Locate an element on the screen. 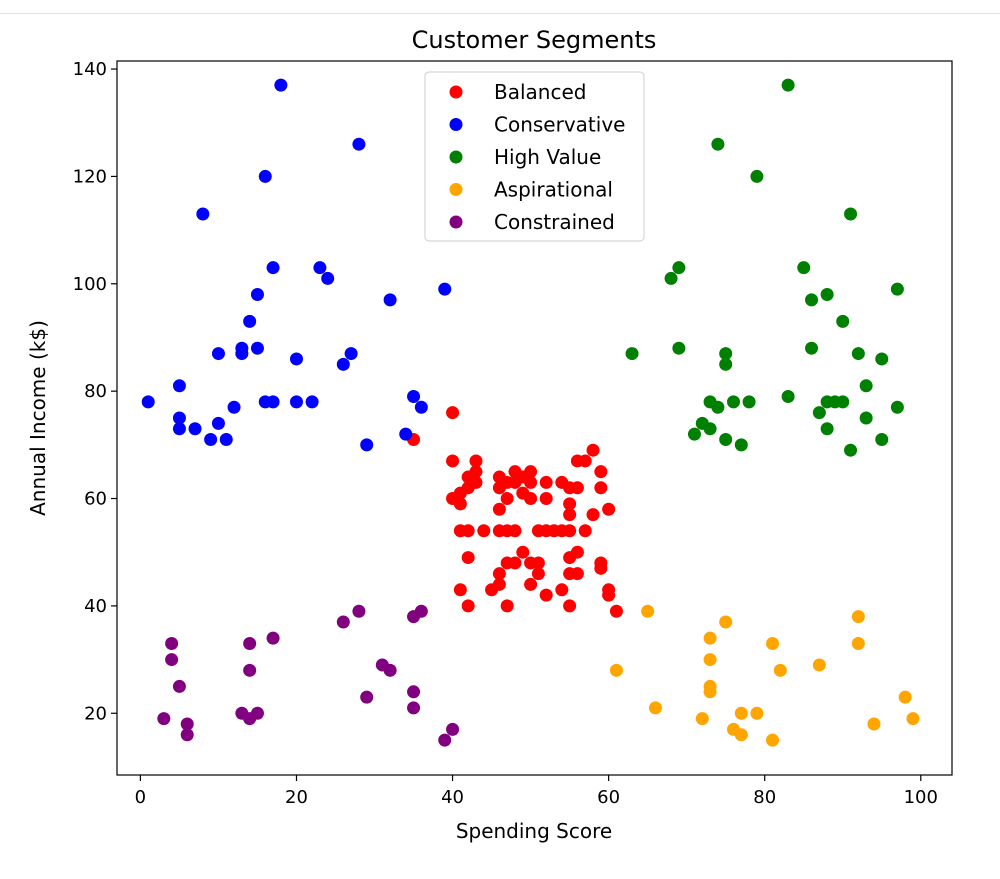 This screenshot has width=1000, height=879. y-tick-label: 60 is located at coordinates (95, 499).